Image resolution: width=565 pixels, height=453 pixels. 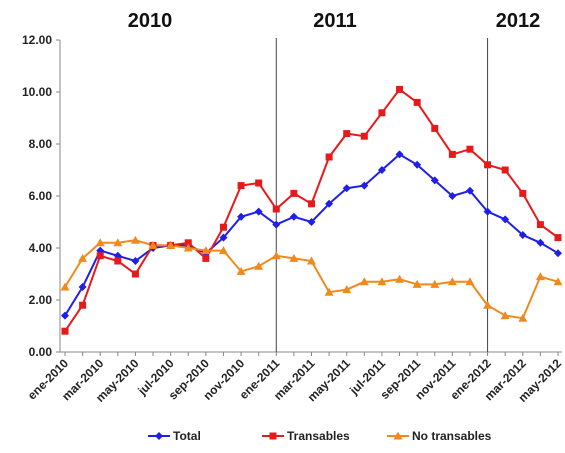 I want to click on y-tick-label: 12.00, so click(x=37, y=40).